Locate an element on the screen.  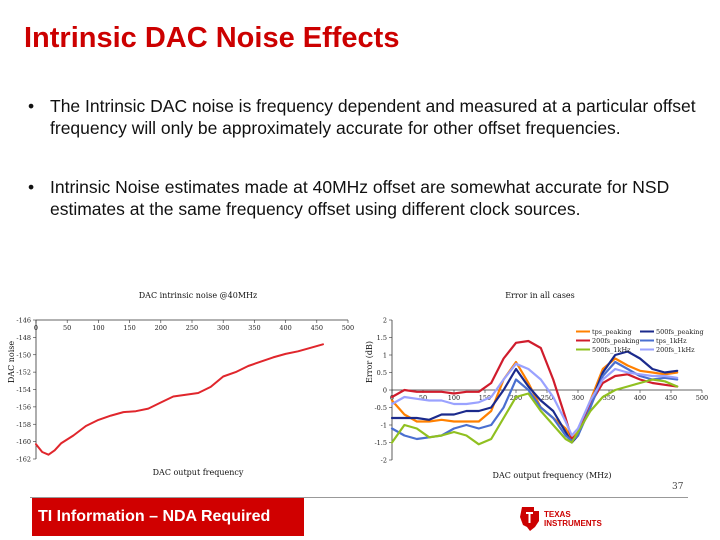
series-line-DAC intrinsic noise is located at coordinates (179, 399).